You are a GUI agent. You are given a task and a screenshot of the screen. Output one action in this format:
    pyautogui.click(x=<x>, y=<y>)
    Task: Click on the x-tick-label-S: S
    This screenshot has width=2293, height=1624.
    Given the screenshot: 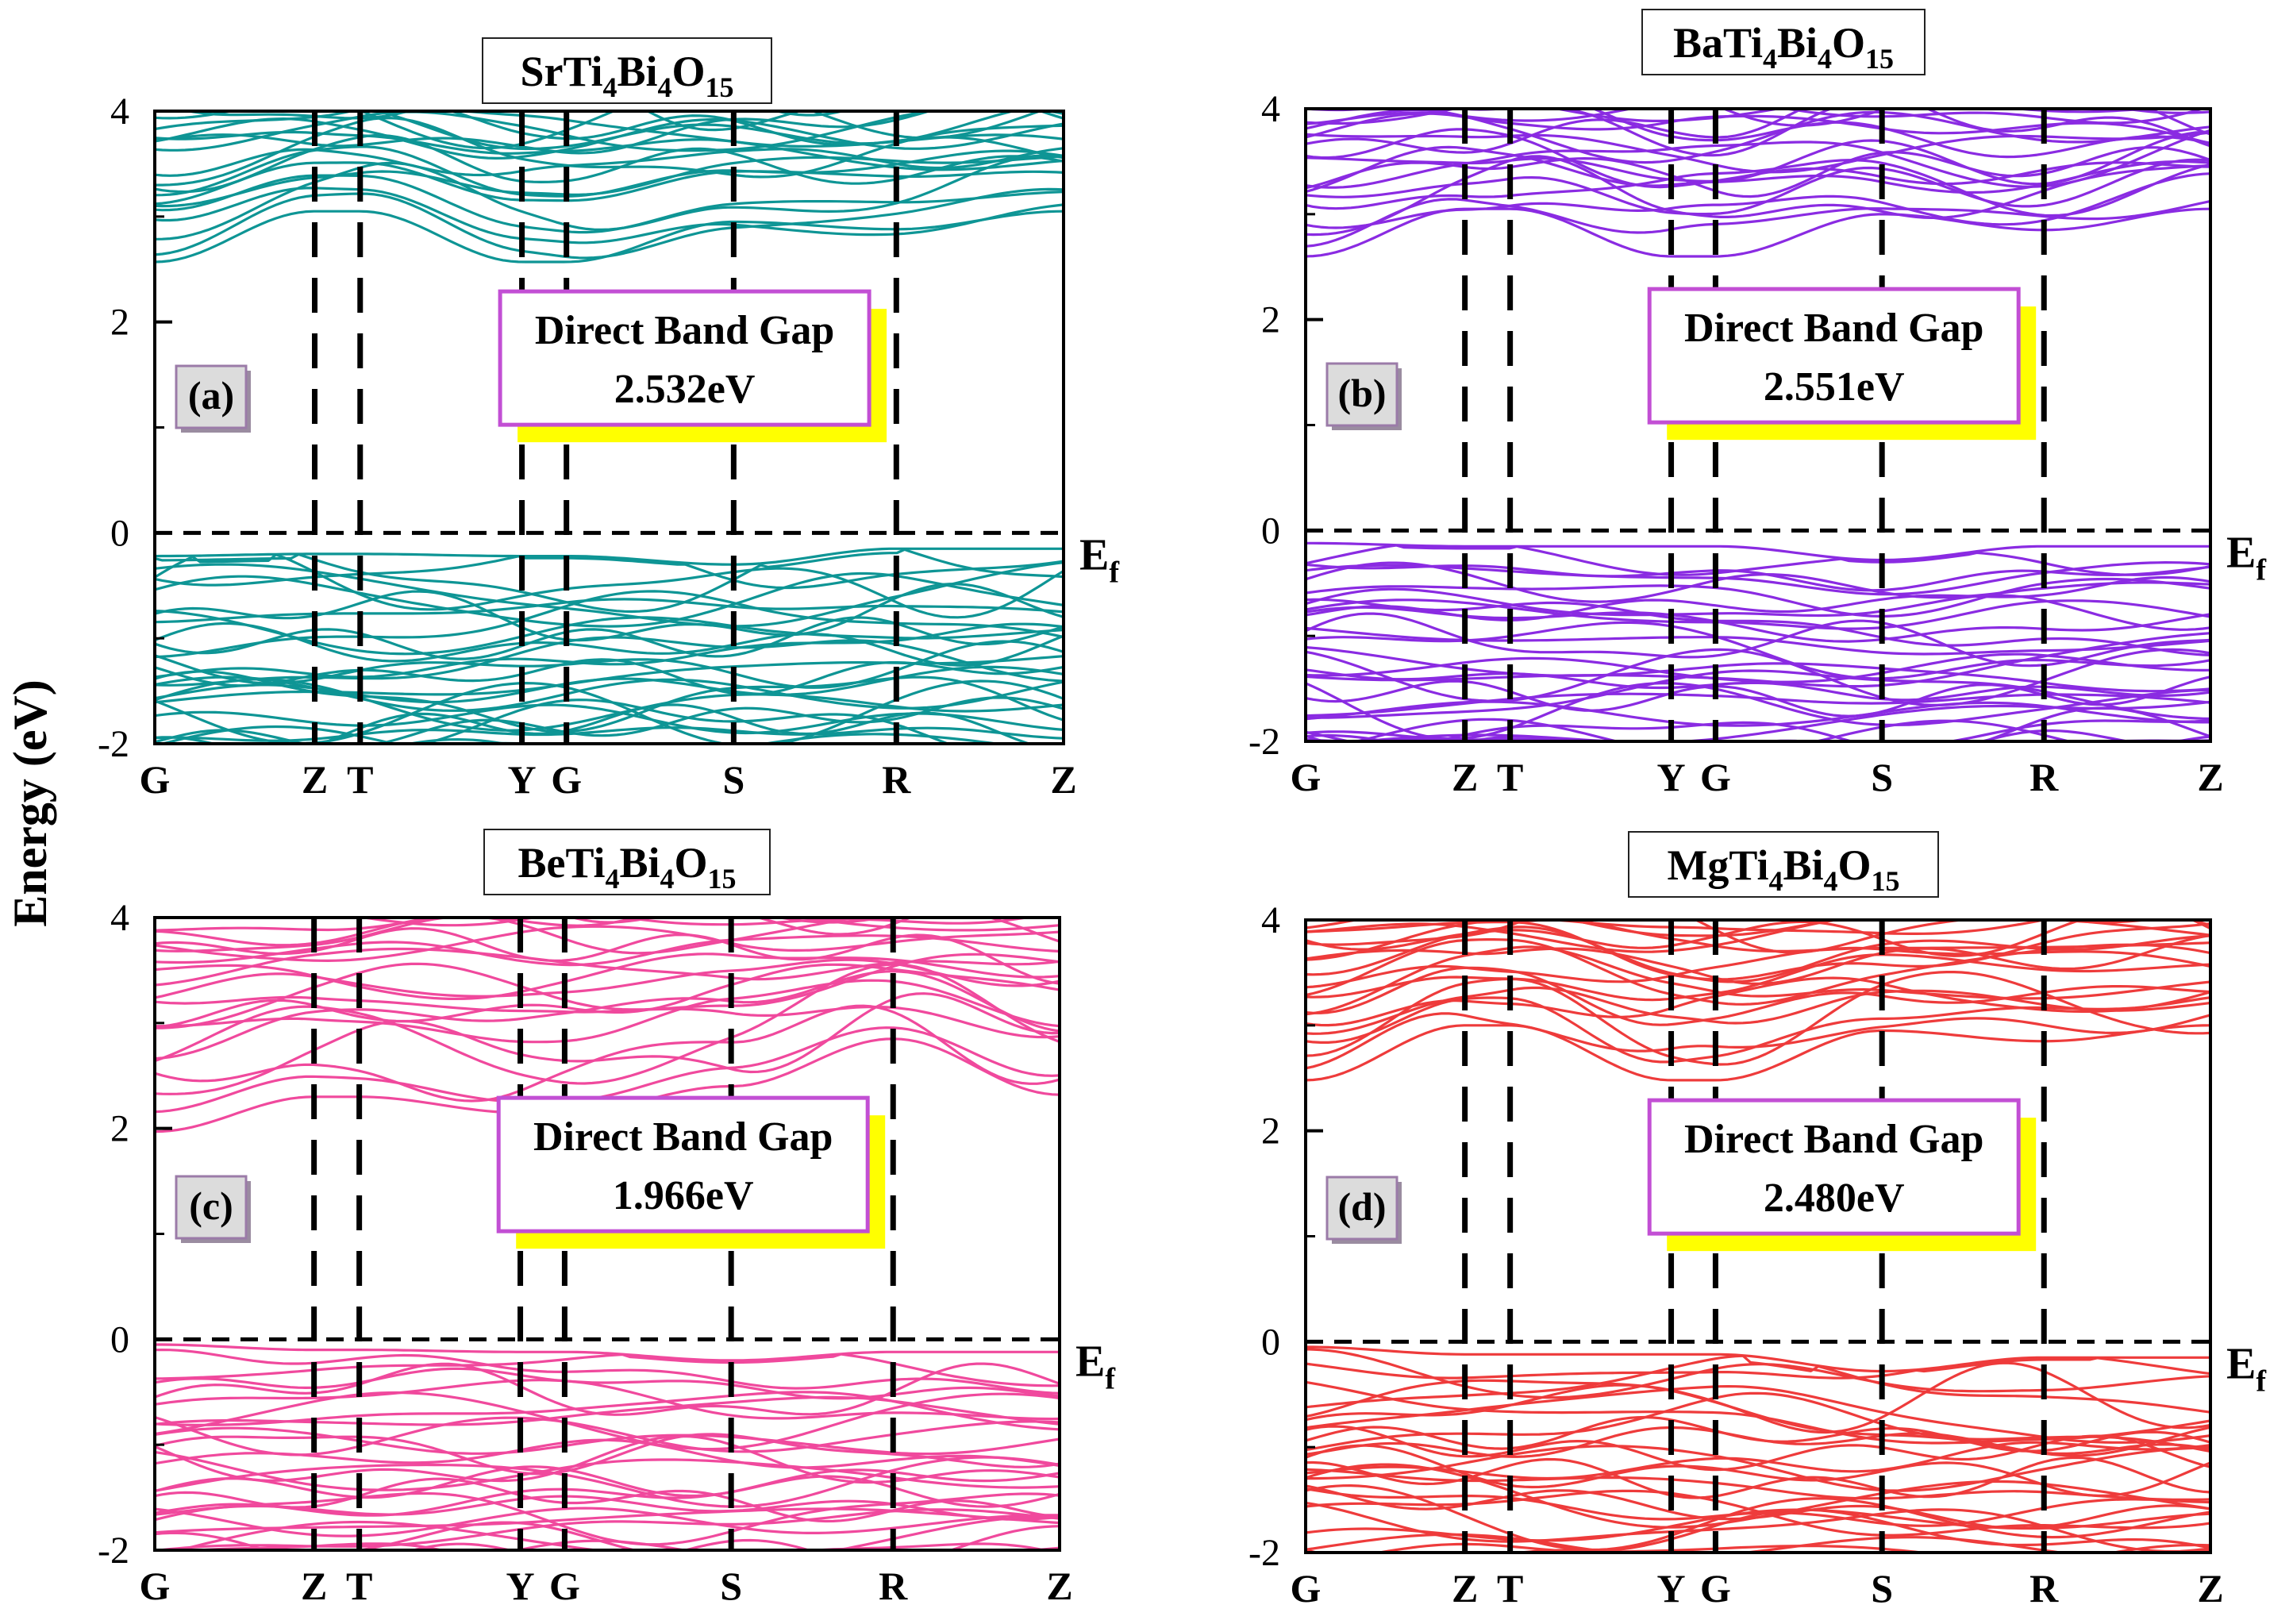 What is the action you would take?
    pyautogui.click(x=733, y=779)
    